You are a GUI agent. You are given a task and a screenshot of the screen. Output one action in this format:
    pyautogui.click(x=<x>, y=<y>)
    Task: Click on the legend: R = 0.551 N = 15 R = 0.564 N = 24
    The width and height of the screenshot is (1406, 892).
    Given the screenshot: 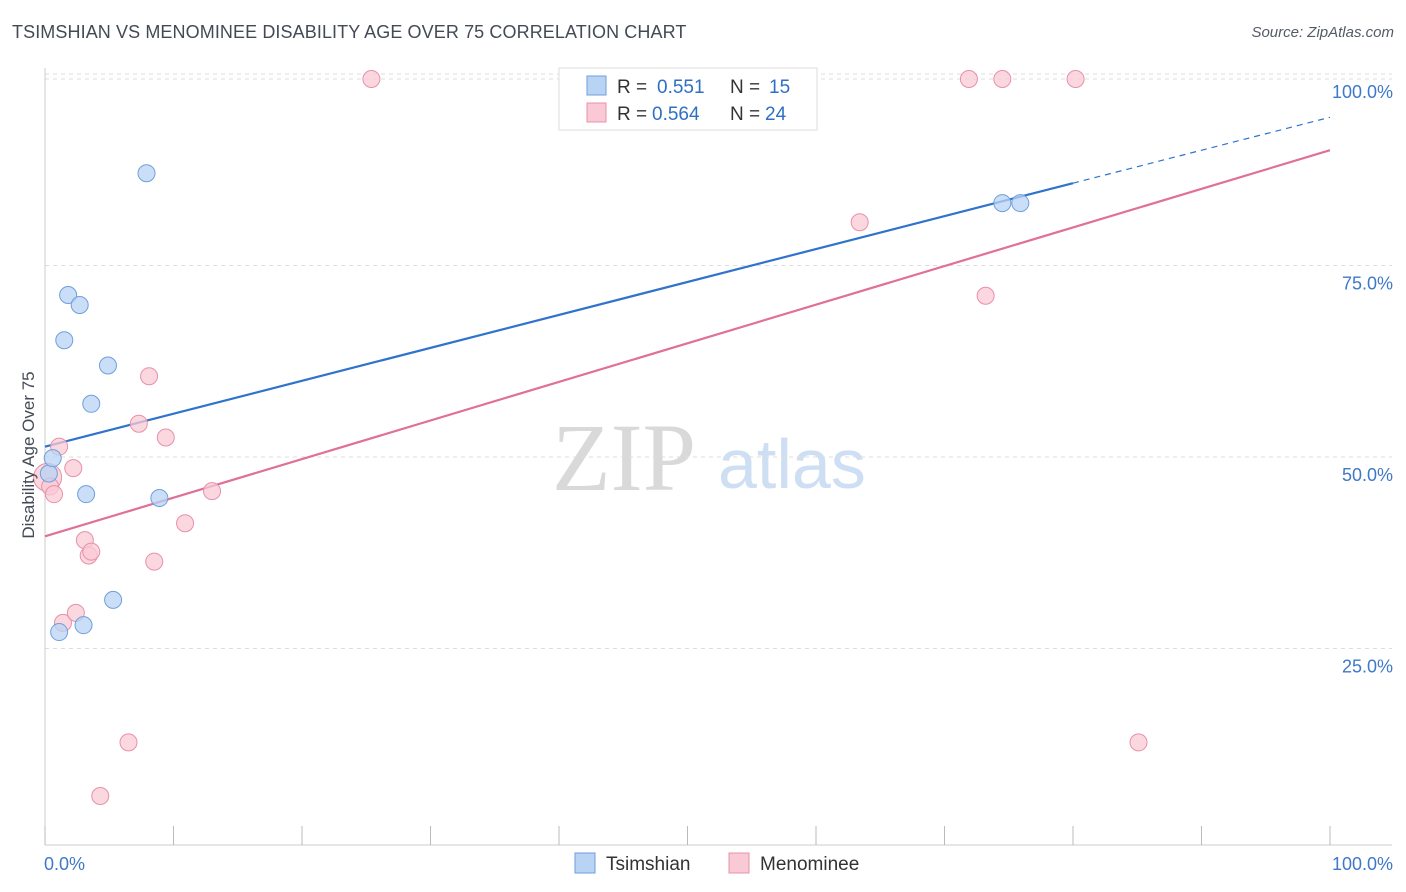 What is the action you would take?
    pyautogui.click(x=688, y=99)
    